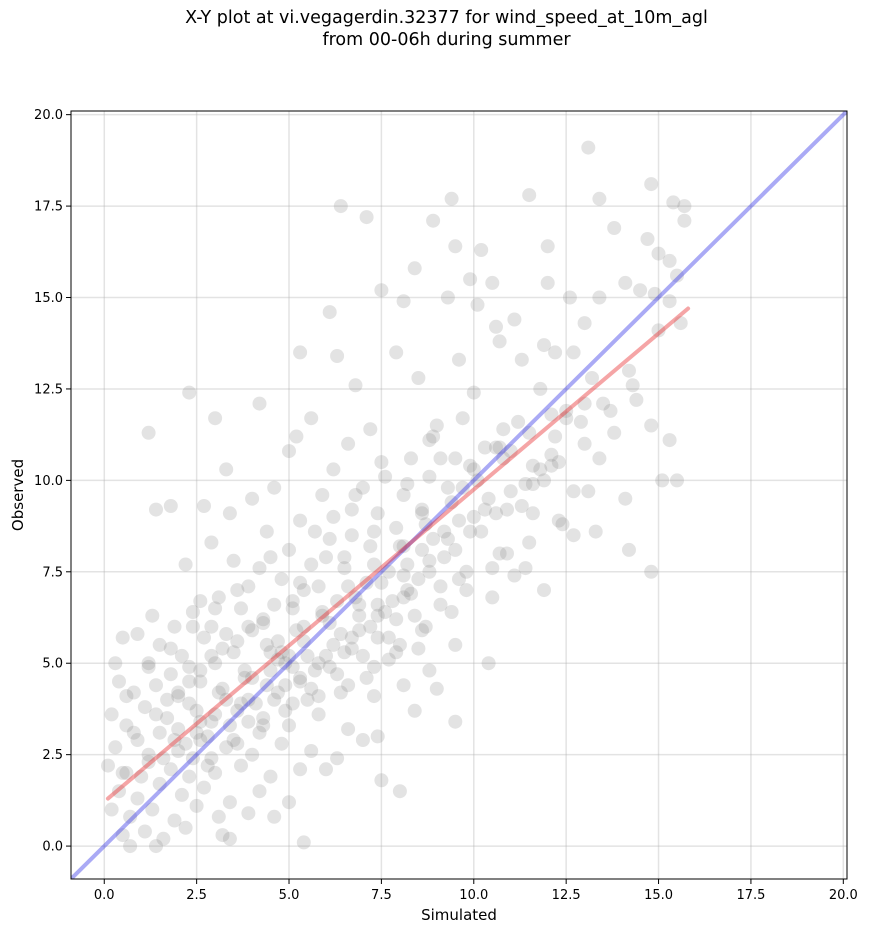 The width and height of the screenshot is (869, 934). What do you see at coordinates (48, 389) in the screenshot?
I see `y-tick-label: 12.5` at bounding box center [48, 389].